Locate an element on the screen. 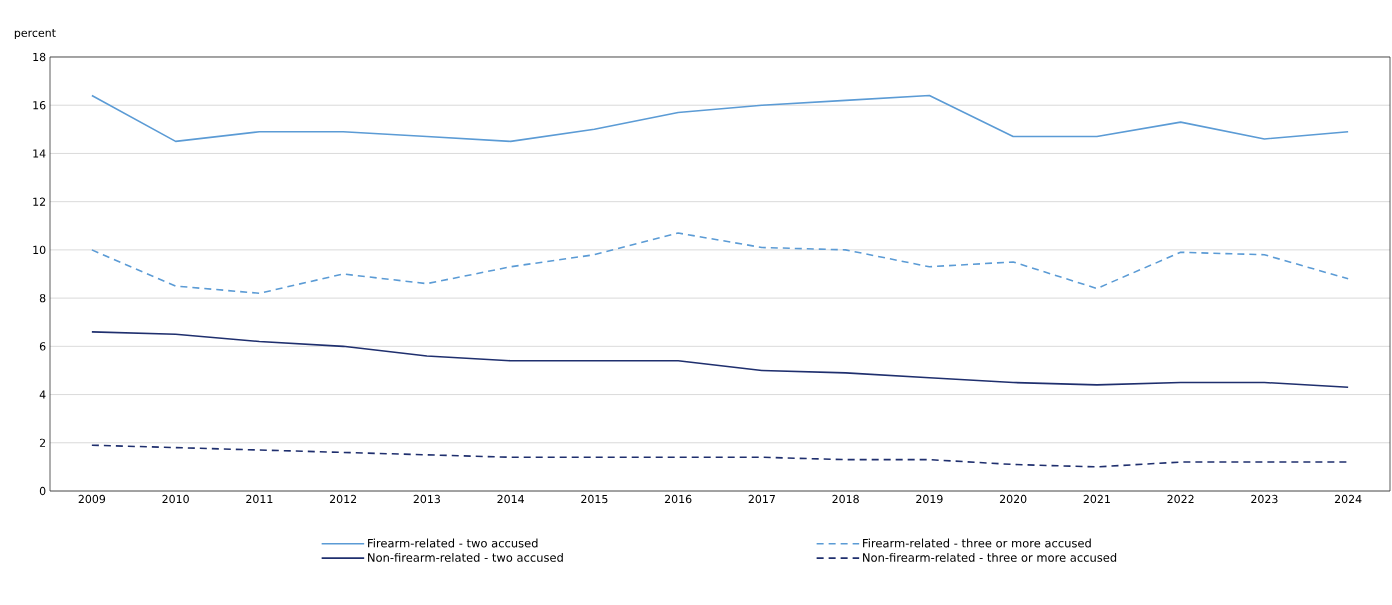 The width and height of the screenshot is (1392, 605). x-tick-label: 2017 is located at coordinates (761, 499).